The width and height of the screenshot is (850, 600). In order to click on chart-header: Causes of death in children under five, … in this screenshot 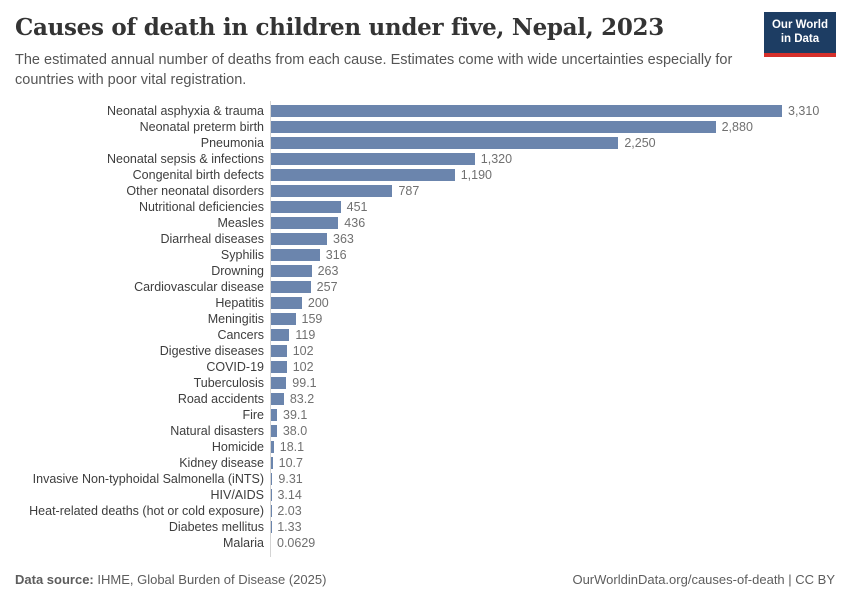, I will do `click(385, 52)`.